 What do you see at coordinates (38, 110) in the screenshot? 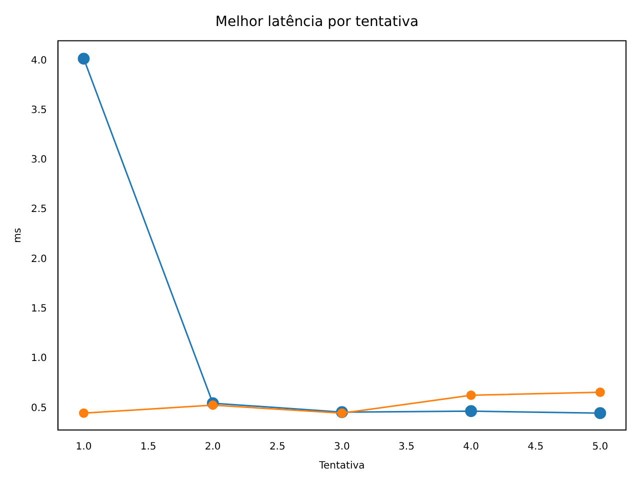
I see `y-tick-label: 3.5` at bounding box center [38, 110].